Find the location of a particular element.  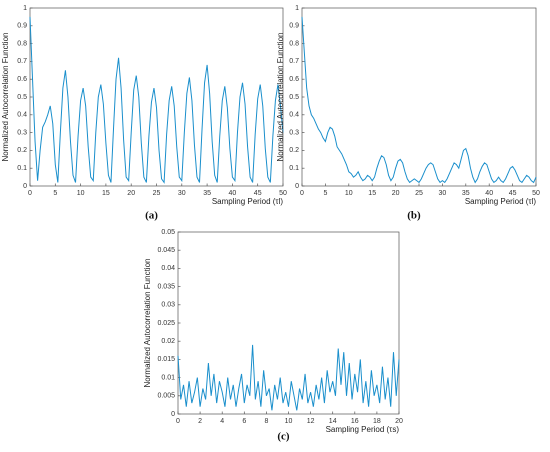

y-tick-label: 0.02 is located at coordinates (168, 341).